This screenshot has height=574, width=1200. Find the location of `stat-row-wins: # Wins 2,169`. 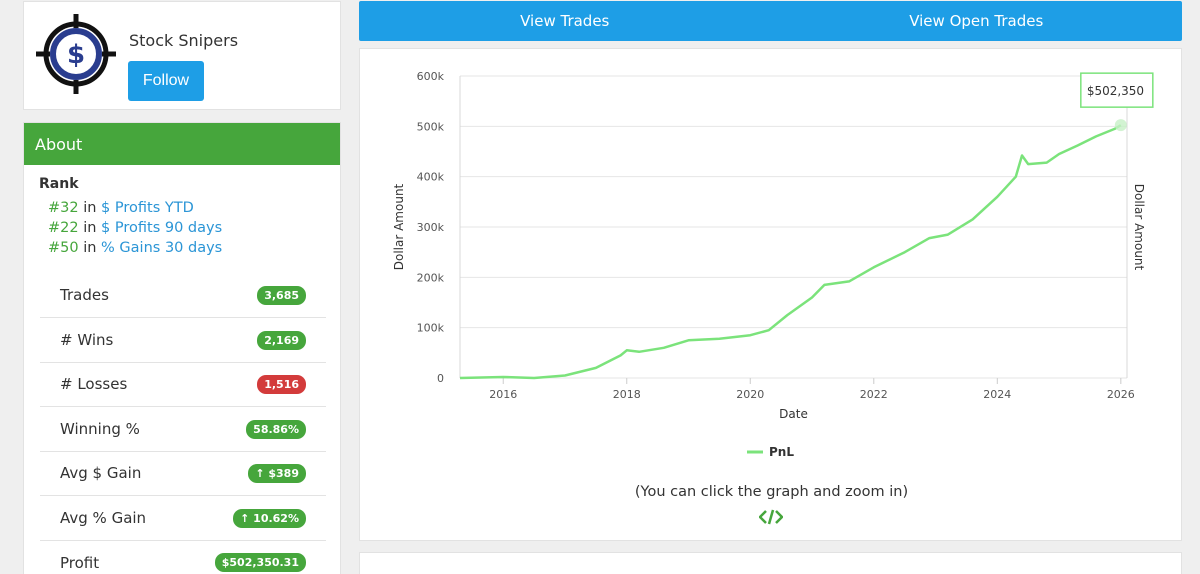

stat-row-wins: # Wins 2,169 is located at coordinates (183, 340).